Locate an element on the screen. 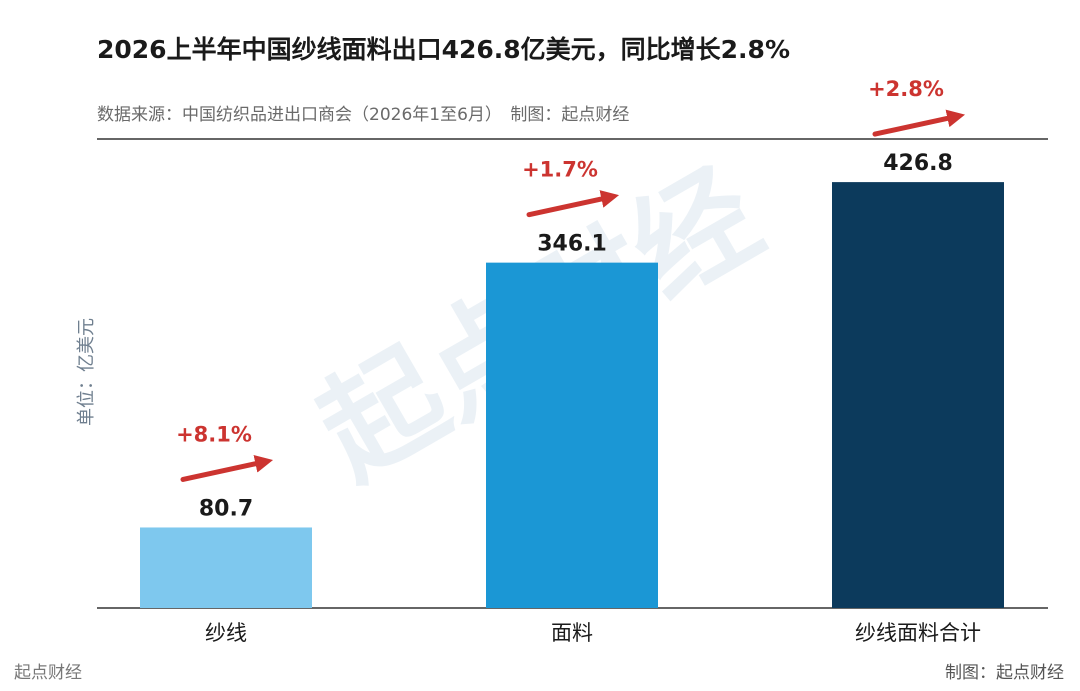 The height and width of the screenshot is (691, 1080). growth-label-1: +8.1% is located at coordinates (214, 434).